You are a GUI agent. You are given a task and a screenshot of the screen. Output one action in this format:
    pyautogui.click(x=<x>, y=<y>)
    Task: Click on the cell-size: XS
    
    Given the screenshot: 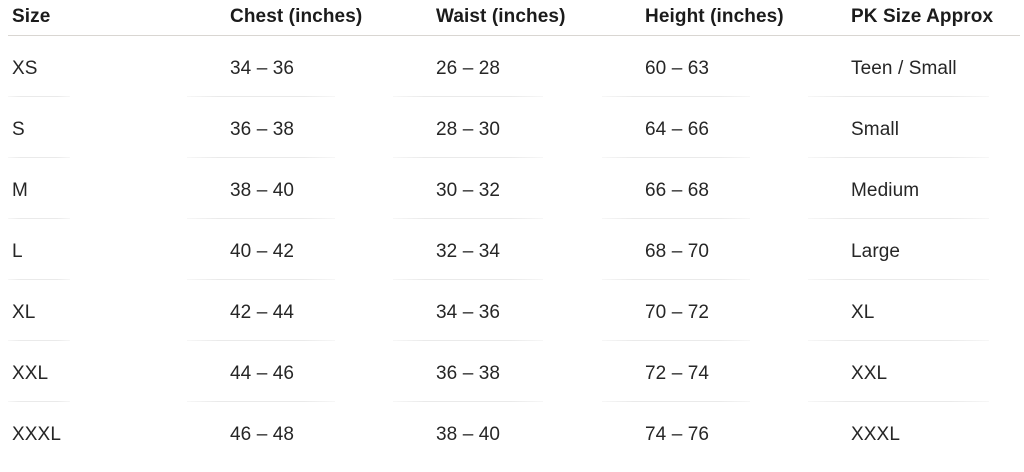 What is the action you would take?
    pyautogui.click(x=39, y=66)
    